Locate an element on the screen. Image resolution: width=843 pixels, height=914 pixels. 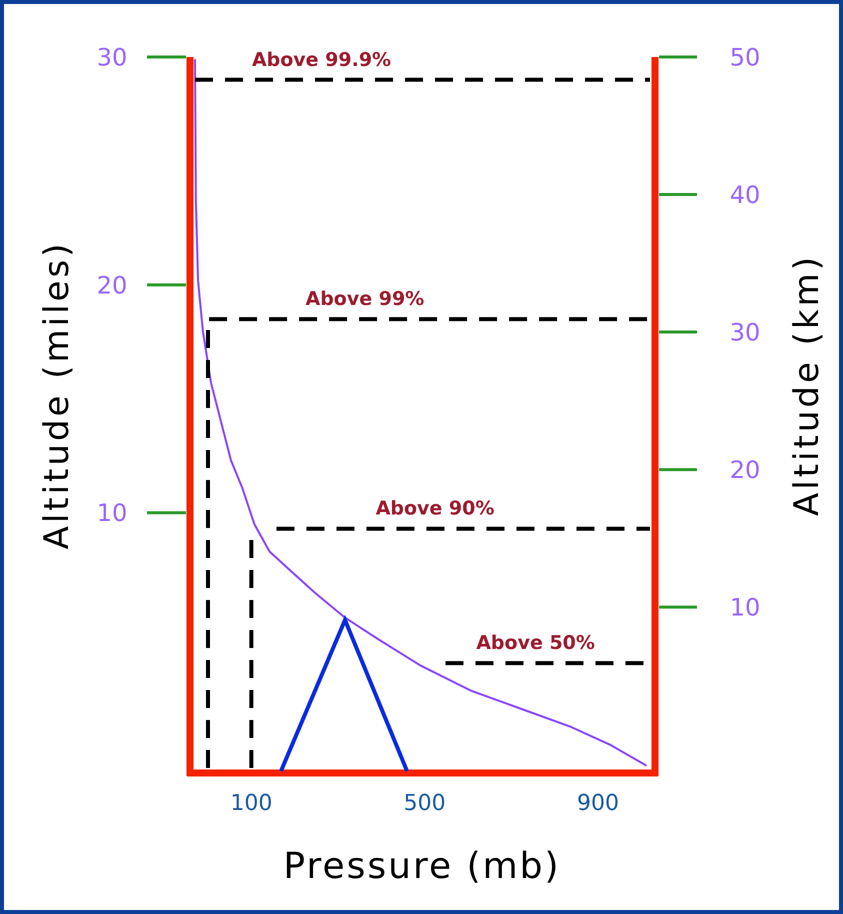
annotation: Above 90% is located at coordinates (435, 509).